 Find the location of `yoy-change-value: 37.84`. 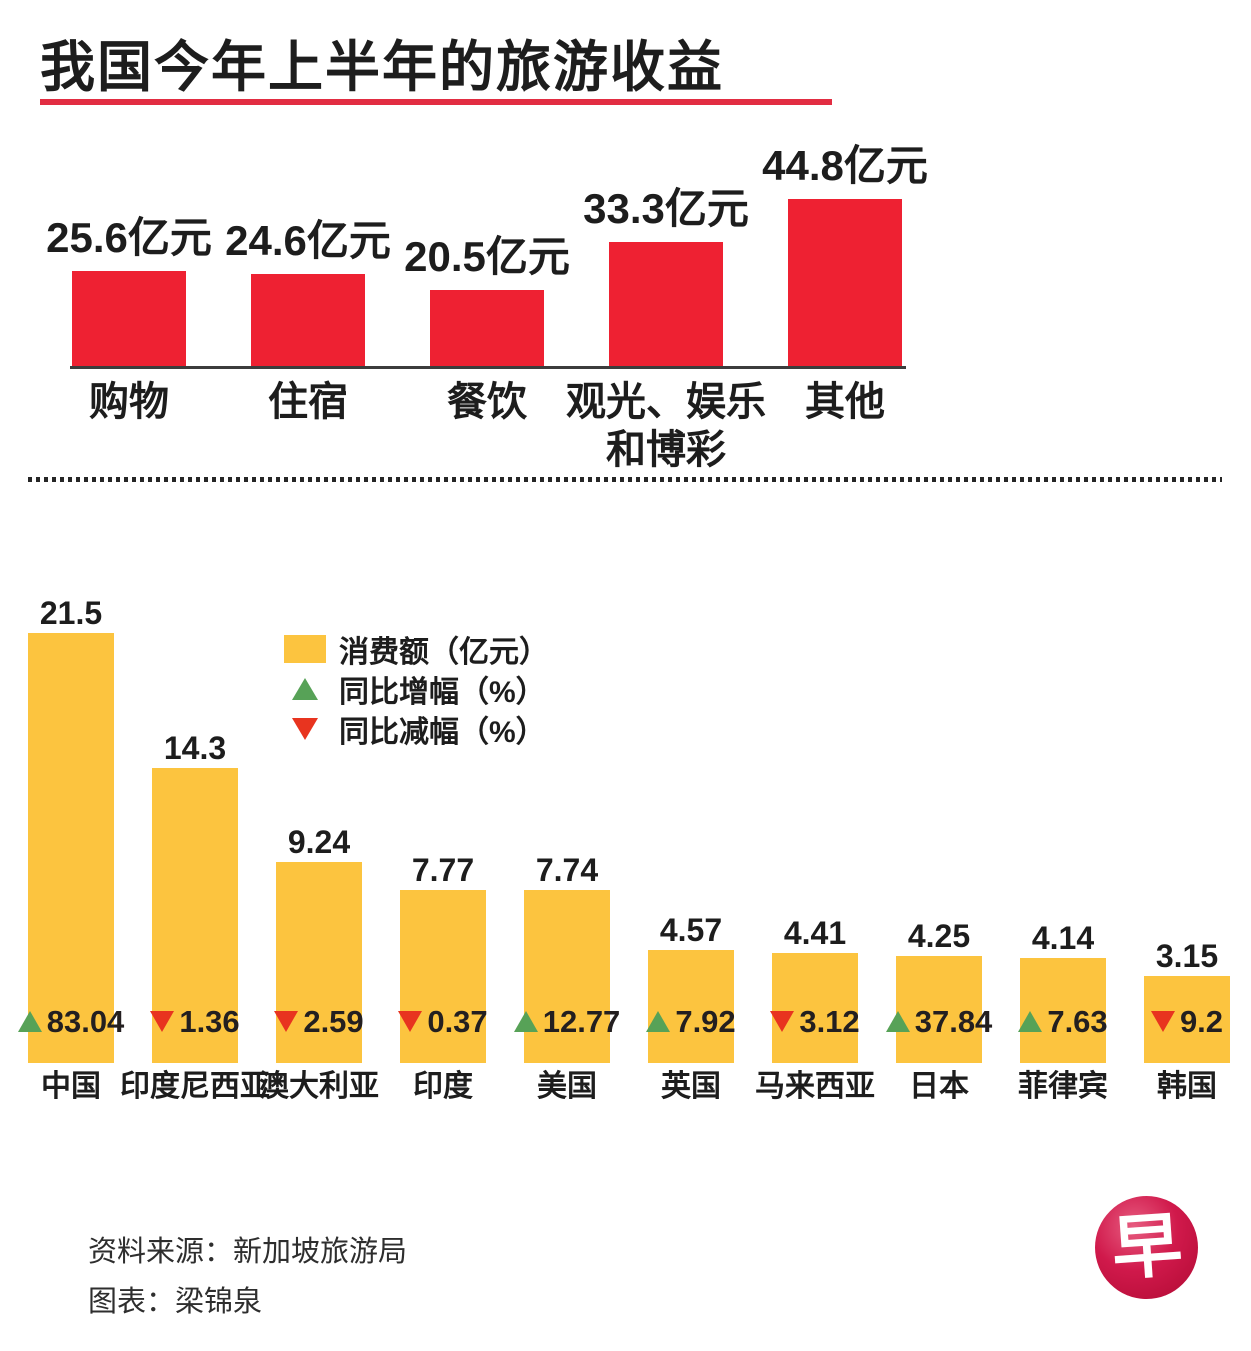

yoy-change-value: 37.84 is located at coordinates (953, 1021).